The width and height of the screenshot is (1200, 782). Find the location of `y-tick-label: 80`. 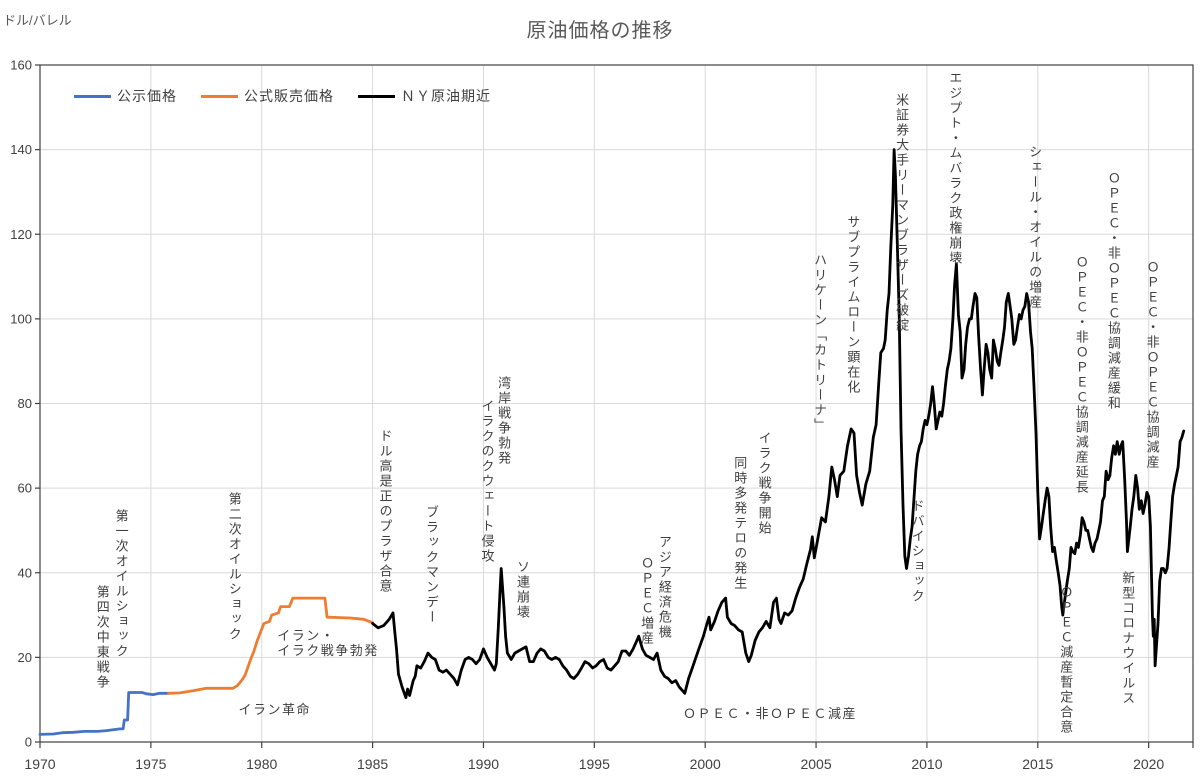

y-tick-label: 80 is located at coordinates (25, 403).